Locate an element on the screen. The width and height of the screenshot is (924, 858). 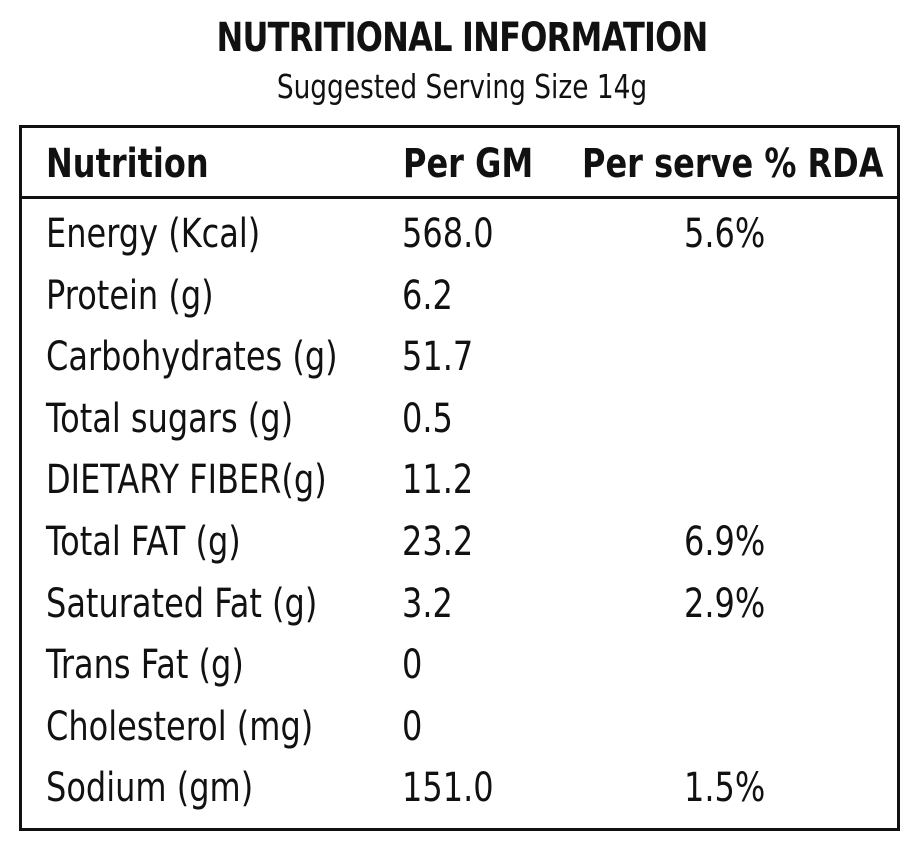
column-header-per-gm: Per GM is located at coordinates (468, 164).